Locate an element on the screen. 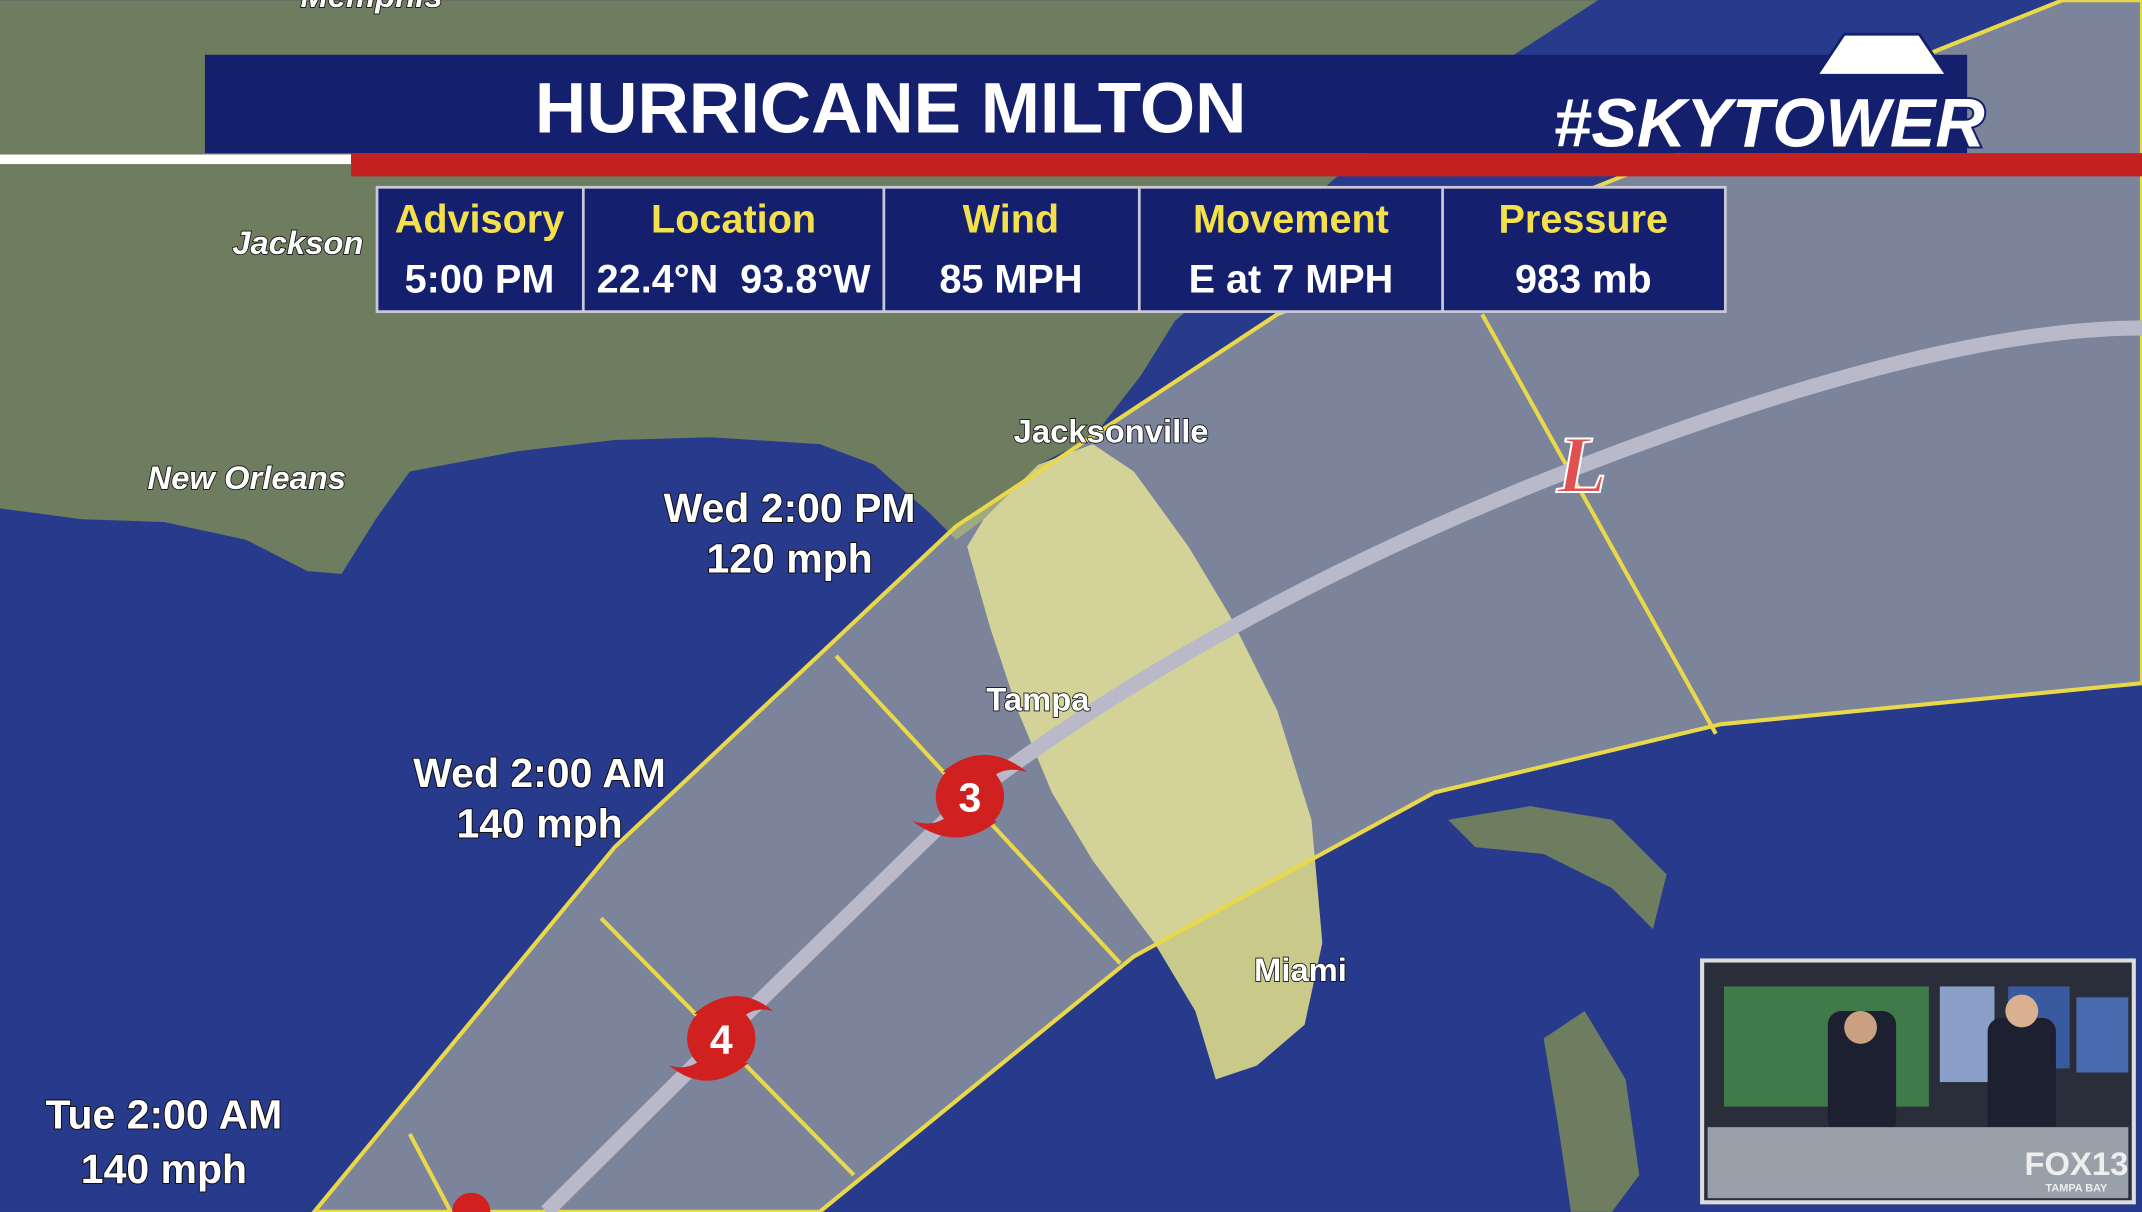  white-stripe is located at coordinates (176, 159).